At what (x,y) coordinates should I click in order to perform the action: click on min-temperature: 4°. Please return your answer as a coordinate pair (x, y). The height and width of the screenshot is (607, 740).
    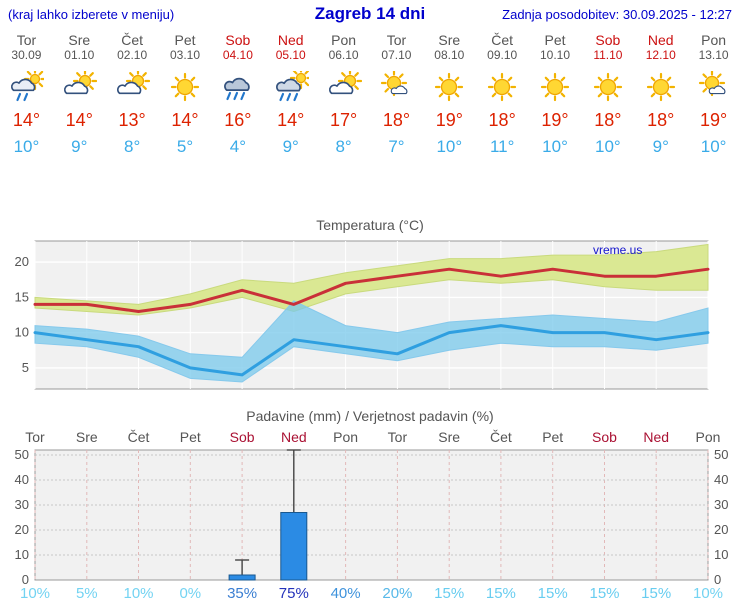
    Looking at the image, I should click on (237, 146).